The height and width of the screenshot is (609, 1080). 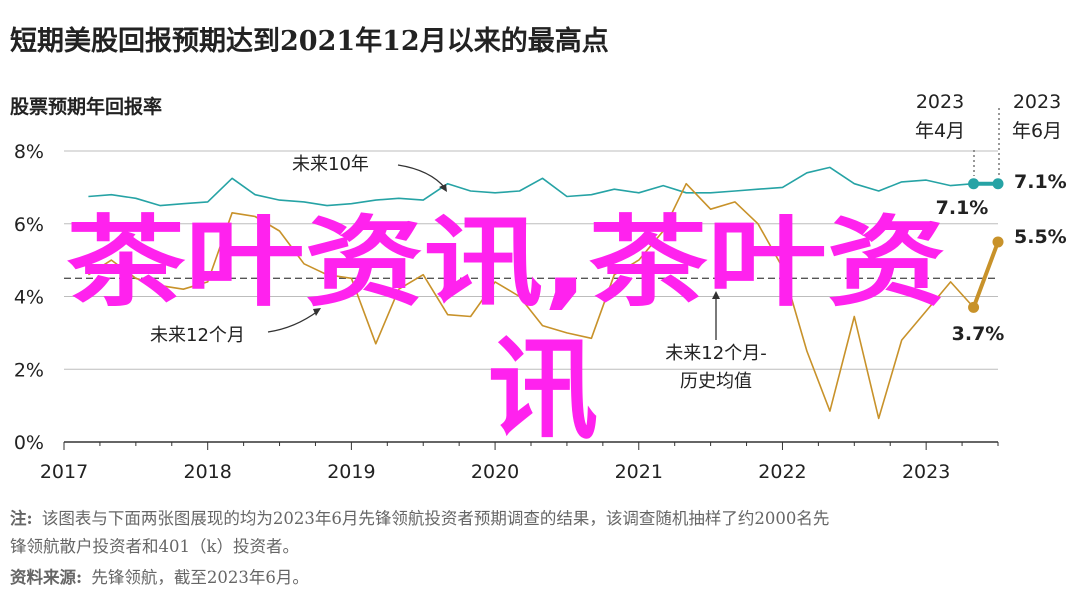 I want to click on chart-subtitle: 股票预期年回报率, so click(x=86, y=106).